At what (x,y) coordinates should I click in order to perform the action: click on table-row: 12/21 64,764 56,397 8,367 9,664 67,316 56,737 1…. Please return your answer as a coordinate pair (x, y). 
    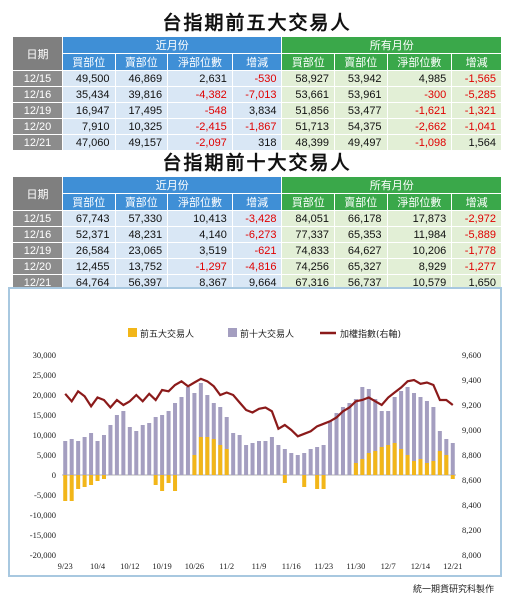
    Looking at the image, I should click on (257, 282).